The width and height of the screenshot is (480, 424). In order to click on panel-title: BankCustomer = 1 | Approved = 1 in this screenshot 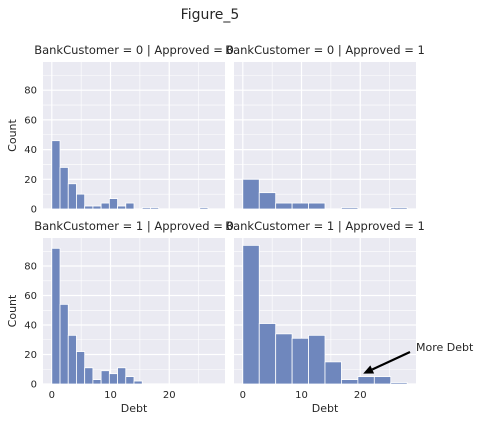, I will do `click(325, 226)`.